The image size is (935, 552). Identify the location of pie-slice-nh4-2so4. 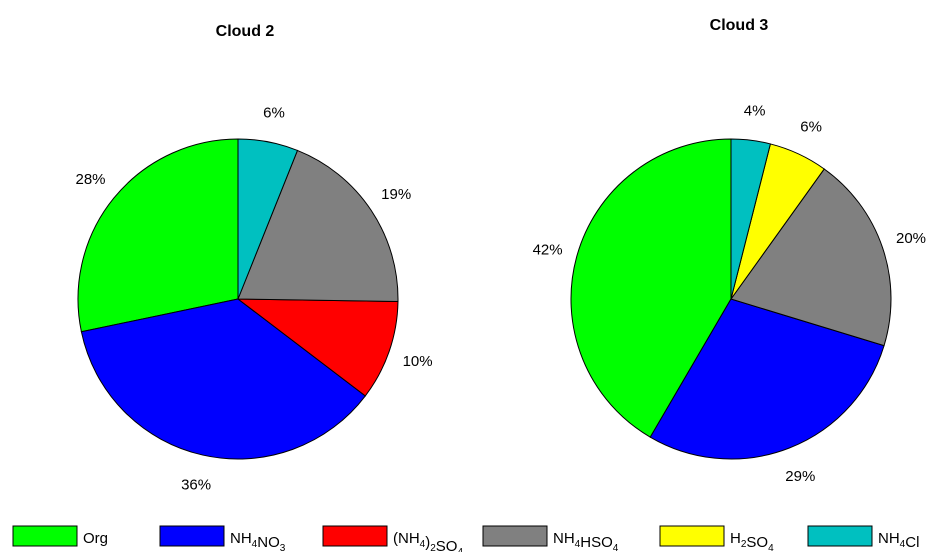
(317, 347).